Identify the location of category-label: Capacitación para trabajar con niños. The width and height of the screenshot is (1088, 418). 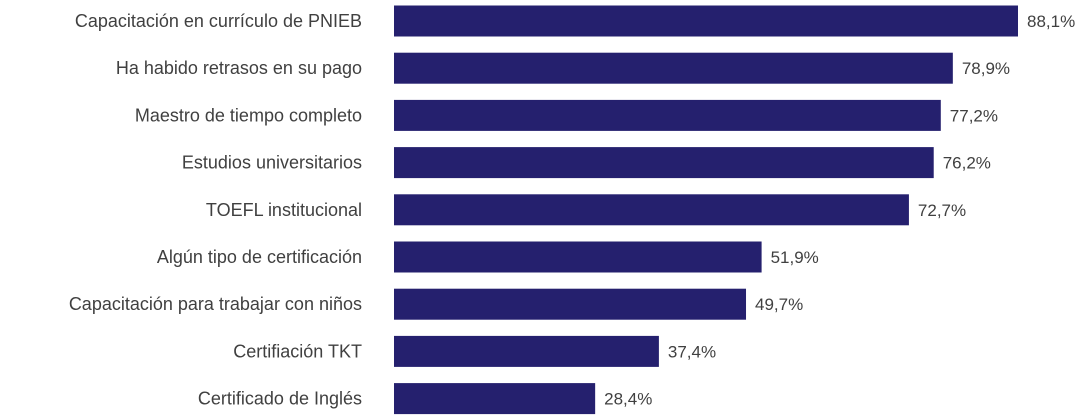
(215, 304).